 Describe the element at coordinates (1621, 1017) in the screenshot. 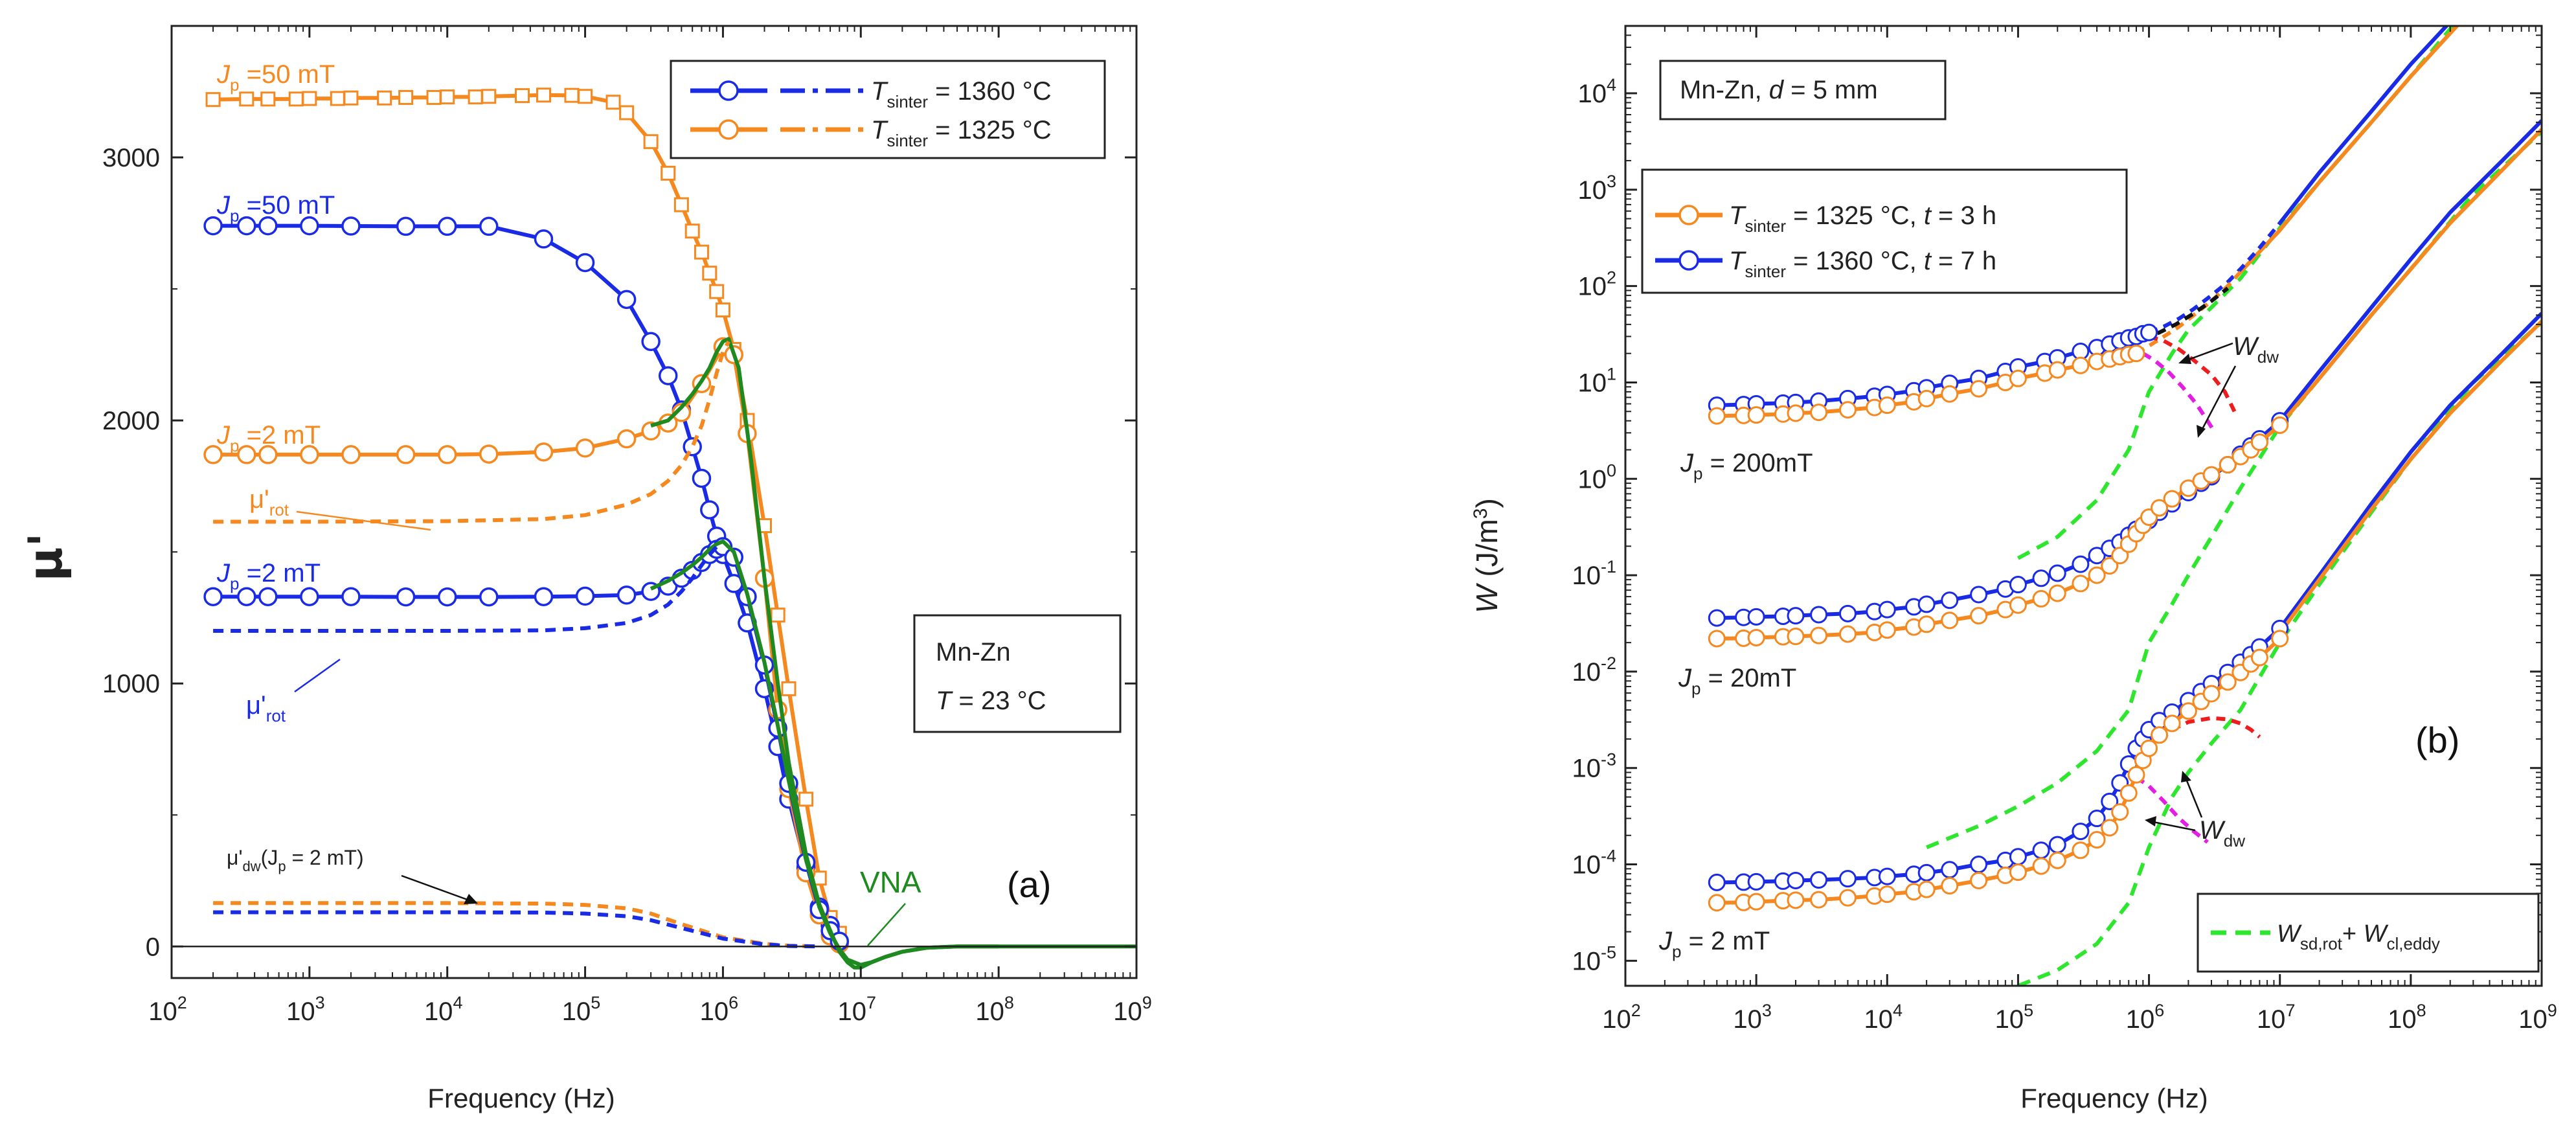

I see `xticklabel-b-0: 10²` at that location.